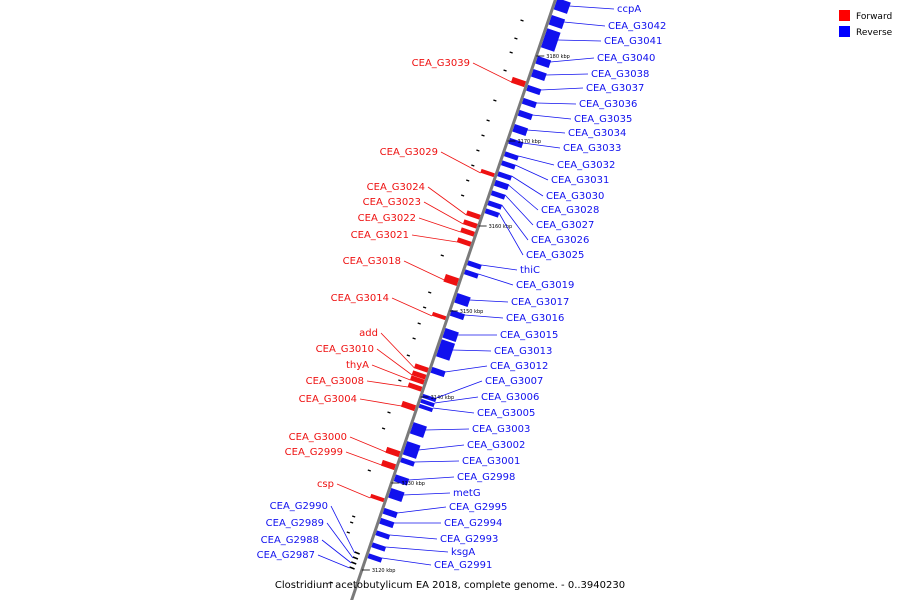  I want to click on kbp-tick-label: 3160 kbp, so click(501, 227).